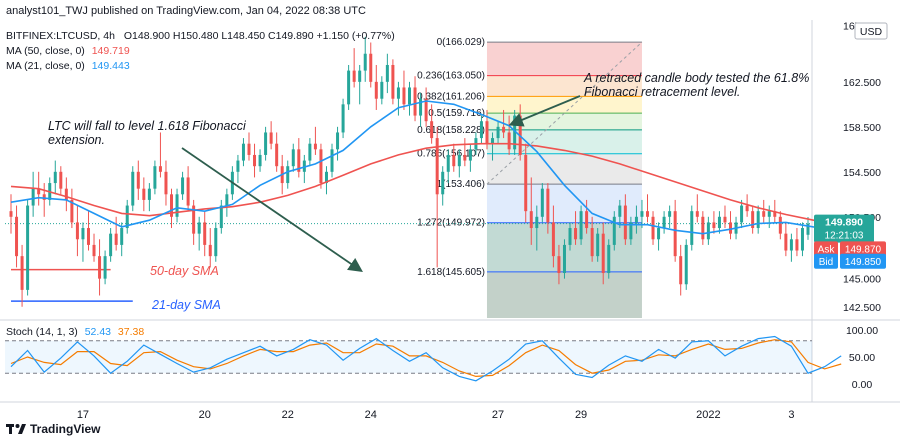  What do you see at coordinates (451, 154) in the screenshot?
I see `fib-level-label: 0.786(156.107)` at bounding box center [451, 154].